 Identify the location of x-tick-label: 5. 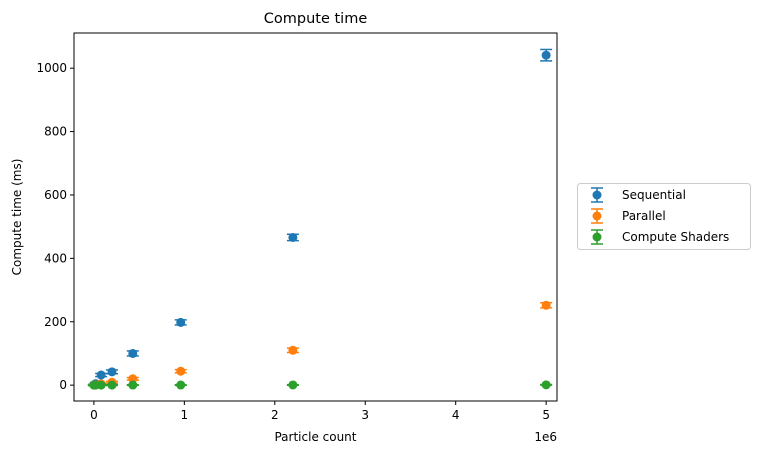
(546, 415).